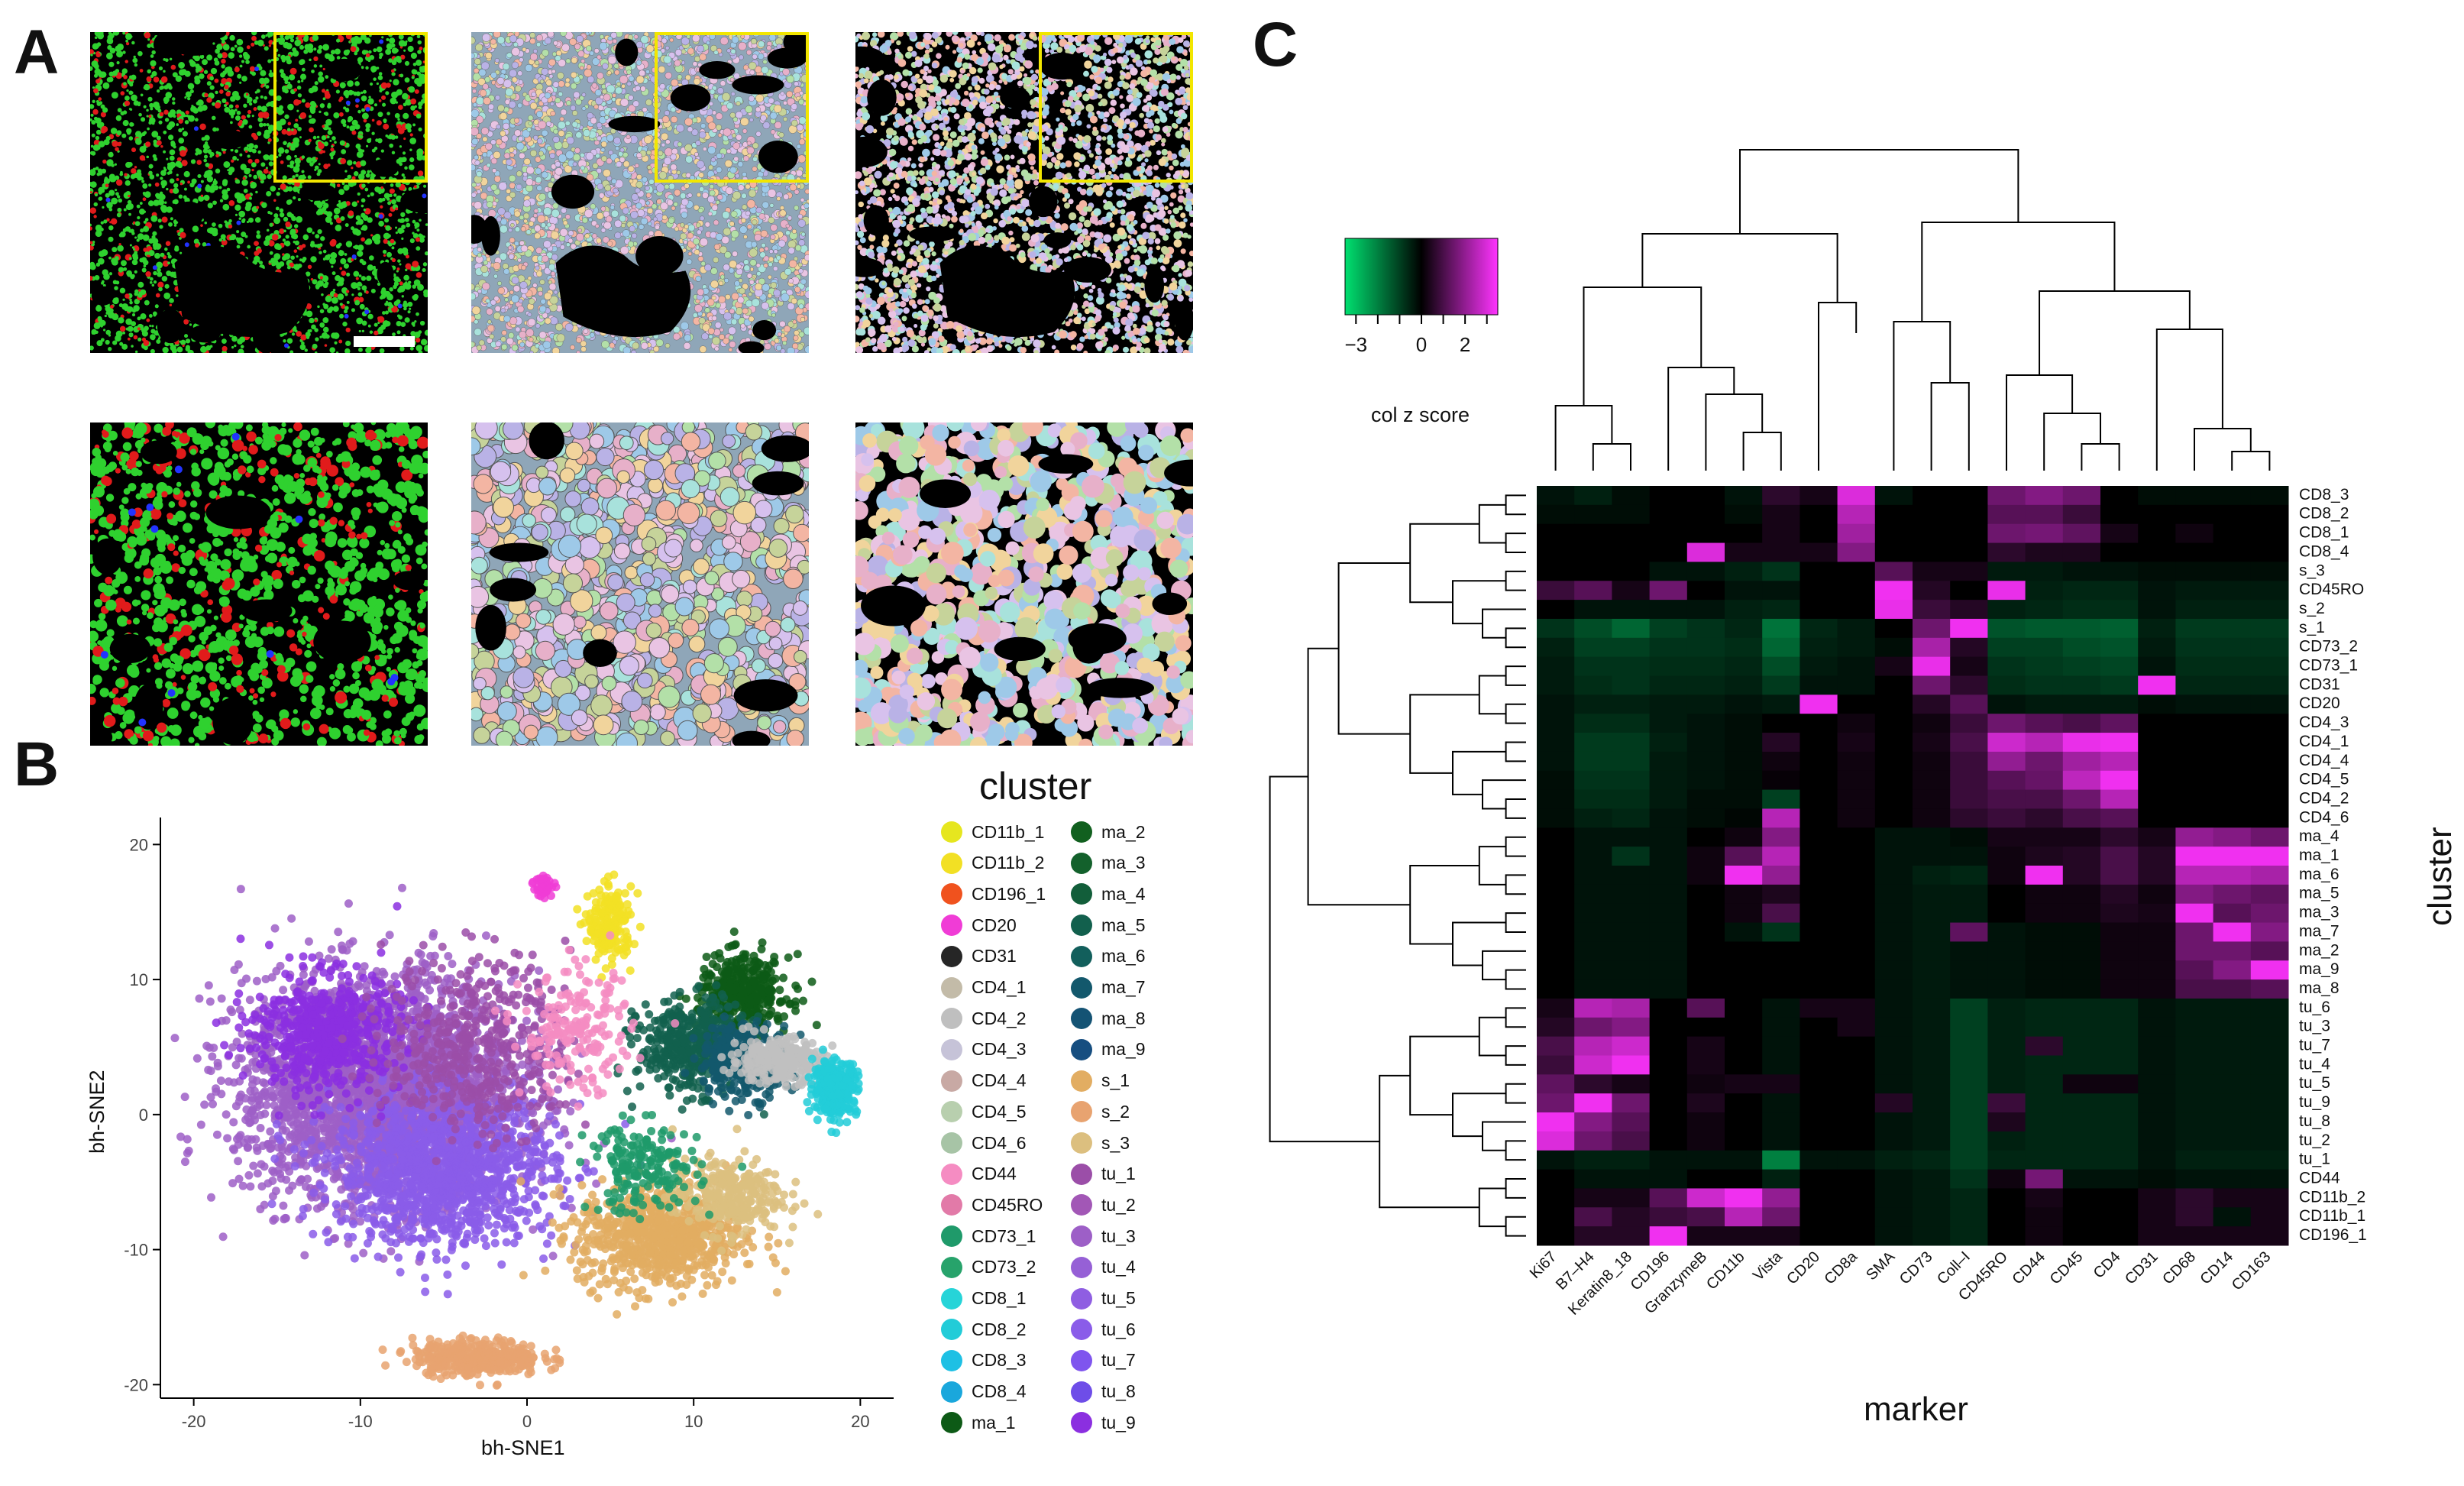 Image resolution: width=2464 pixels, height=1486 pixels. I want to click on tile-a-zoom-segmentation, so click(640, 584).